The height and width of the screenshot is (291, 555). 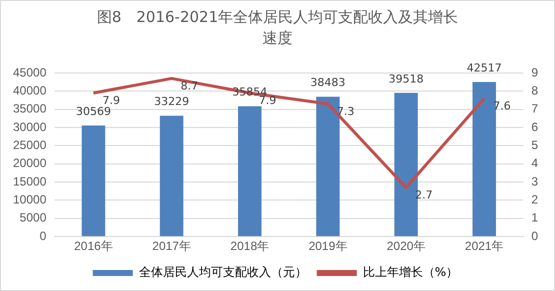 What do you see at coordinates (222, 272) in the screenshot?
I see `legend-label: 全体居民人均可支配收入（元）` at bounding box center [222, 272].